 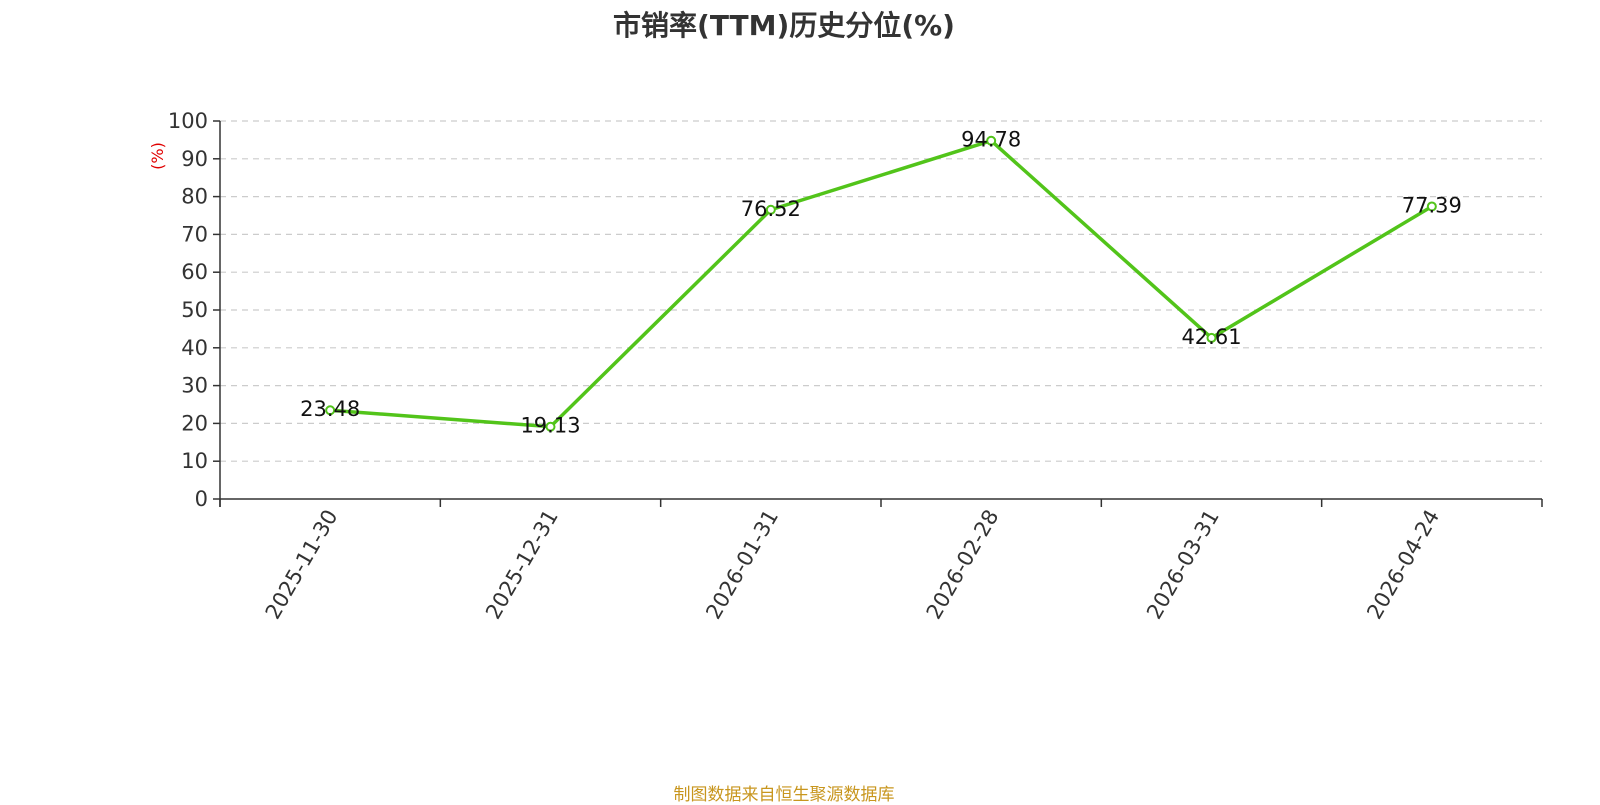 What do you see at coordinates (157, 156) in the screenshot?
I see `y-axis-label: (%)` at bounding box center [157, 156].